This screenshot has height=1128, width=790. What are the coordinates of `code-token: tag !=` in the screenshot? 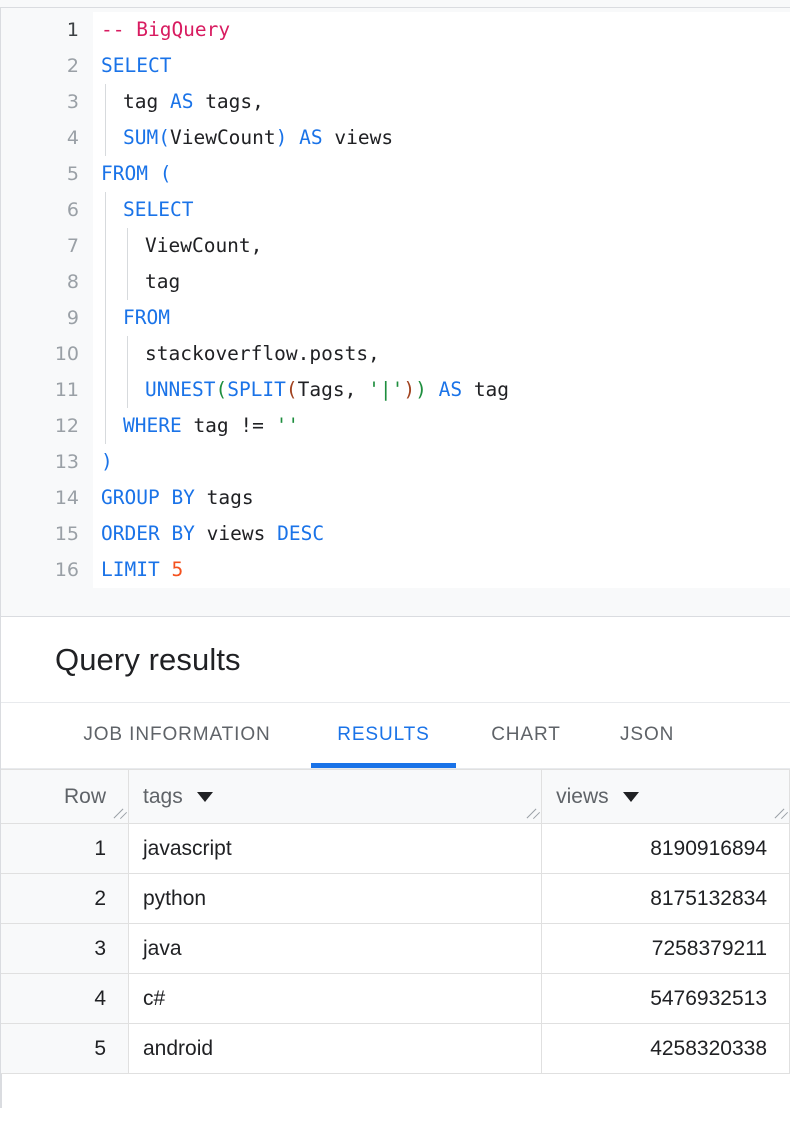 It's located at (228, 425).